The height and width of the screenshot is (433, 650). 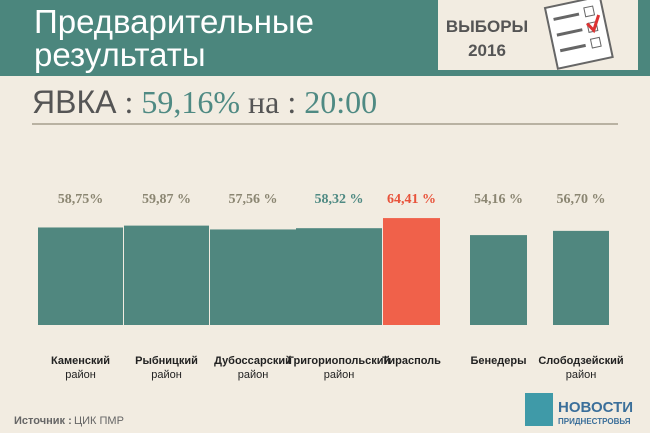 I want to click on value-label: 54,16 %, so click(x=498, y=199).